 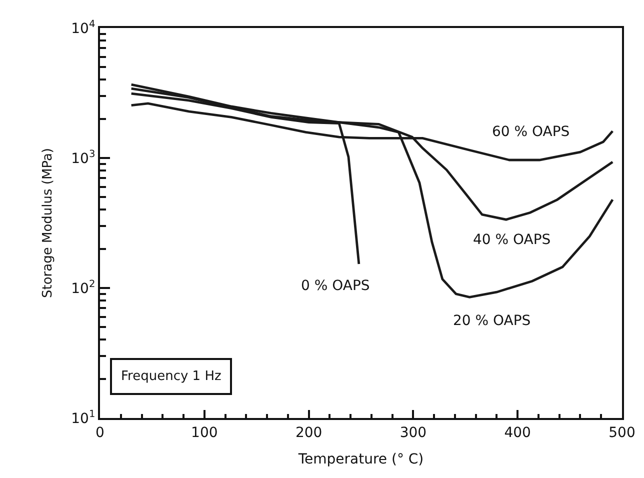 I want to click on series-label: 20 % OAPS, so click(x=492, y=321).